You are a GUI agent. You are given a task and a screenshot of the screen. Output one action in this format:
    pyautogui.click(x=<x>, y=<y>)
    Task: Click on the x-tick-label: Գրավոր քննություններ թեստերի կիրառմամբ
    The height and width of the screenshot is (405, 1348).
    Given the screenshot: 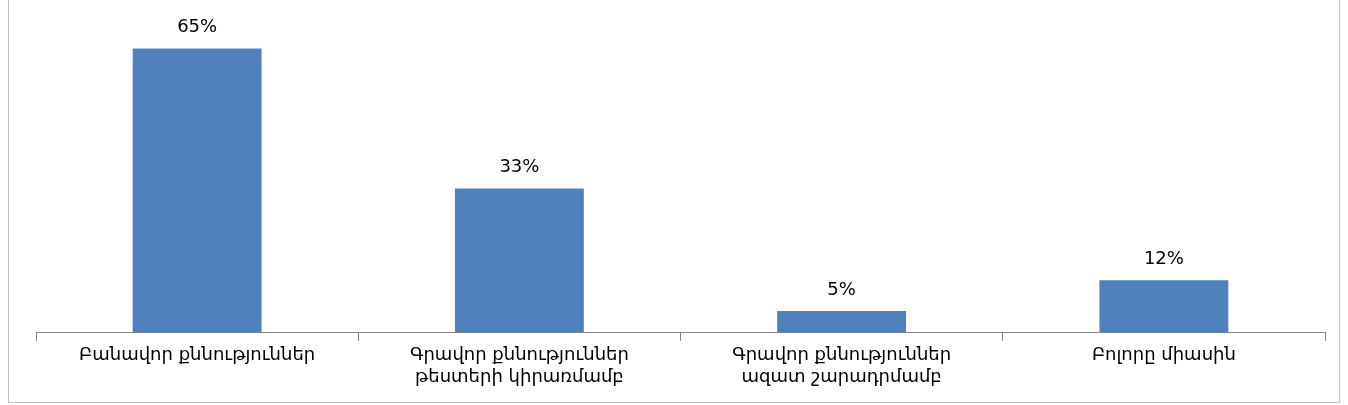 What is the action you would take?
    pyautogui.click(x=519, y=364)
    